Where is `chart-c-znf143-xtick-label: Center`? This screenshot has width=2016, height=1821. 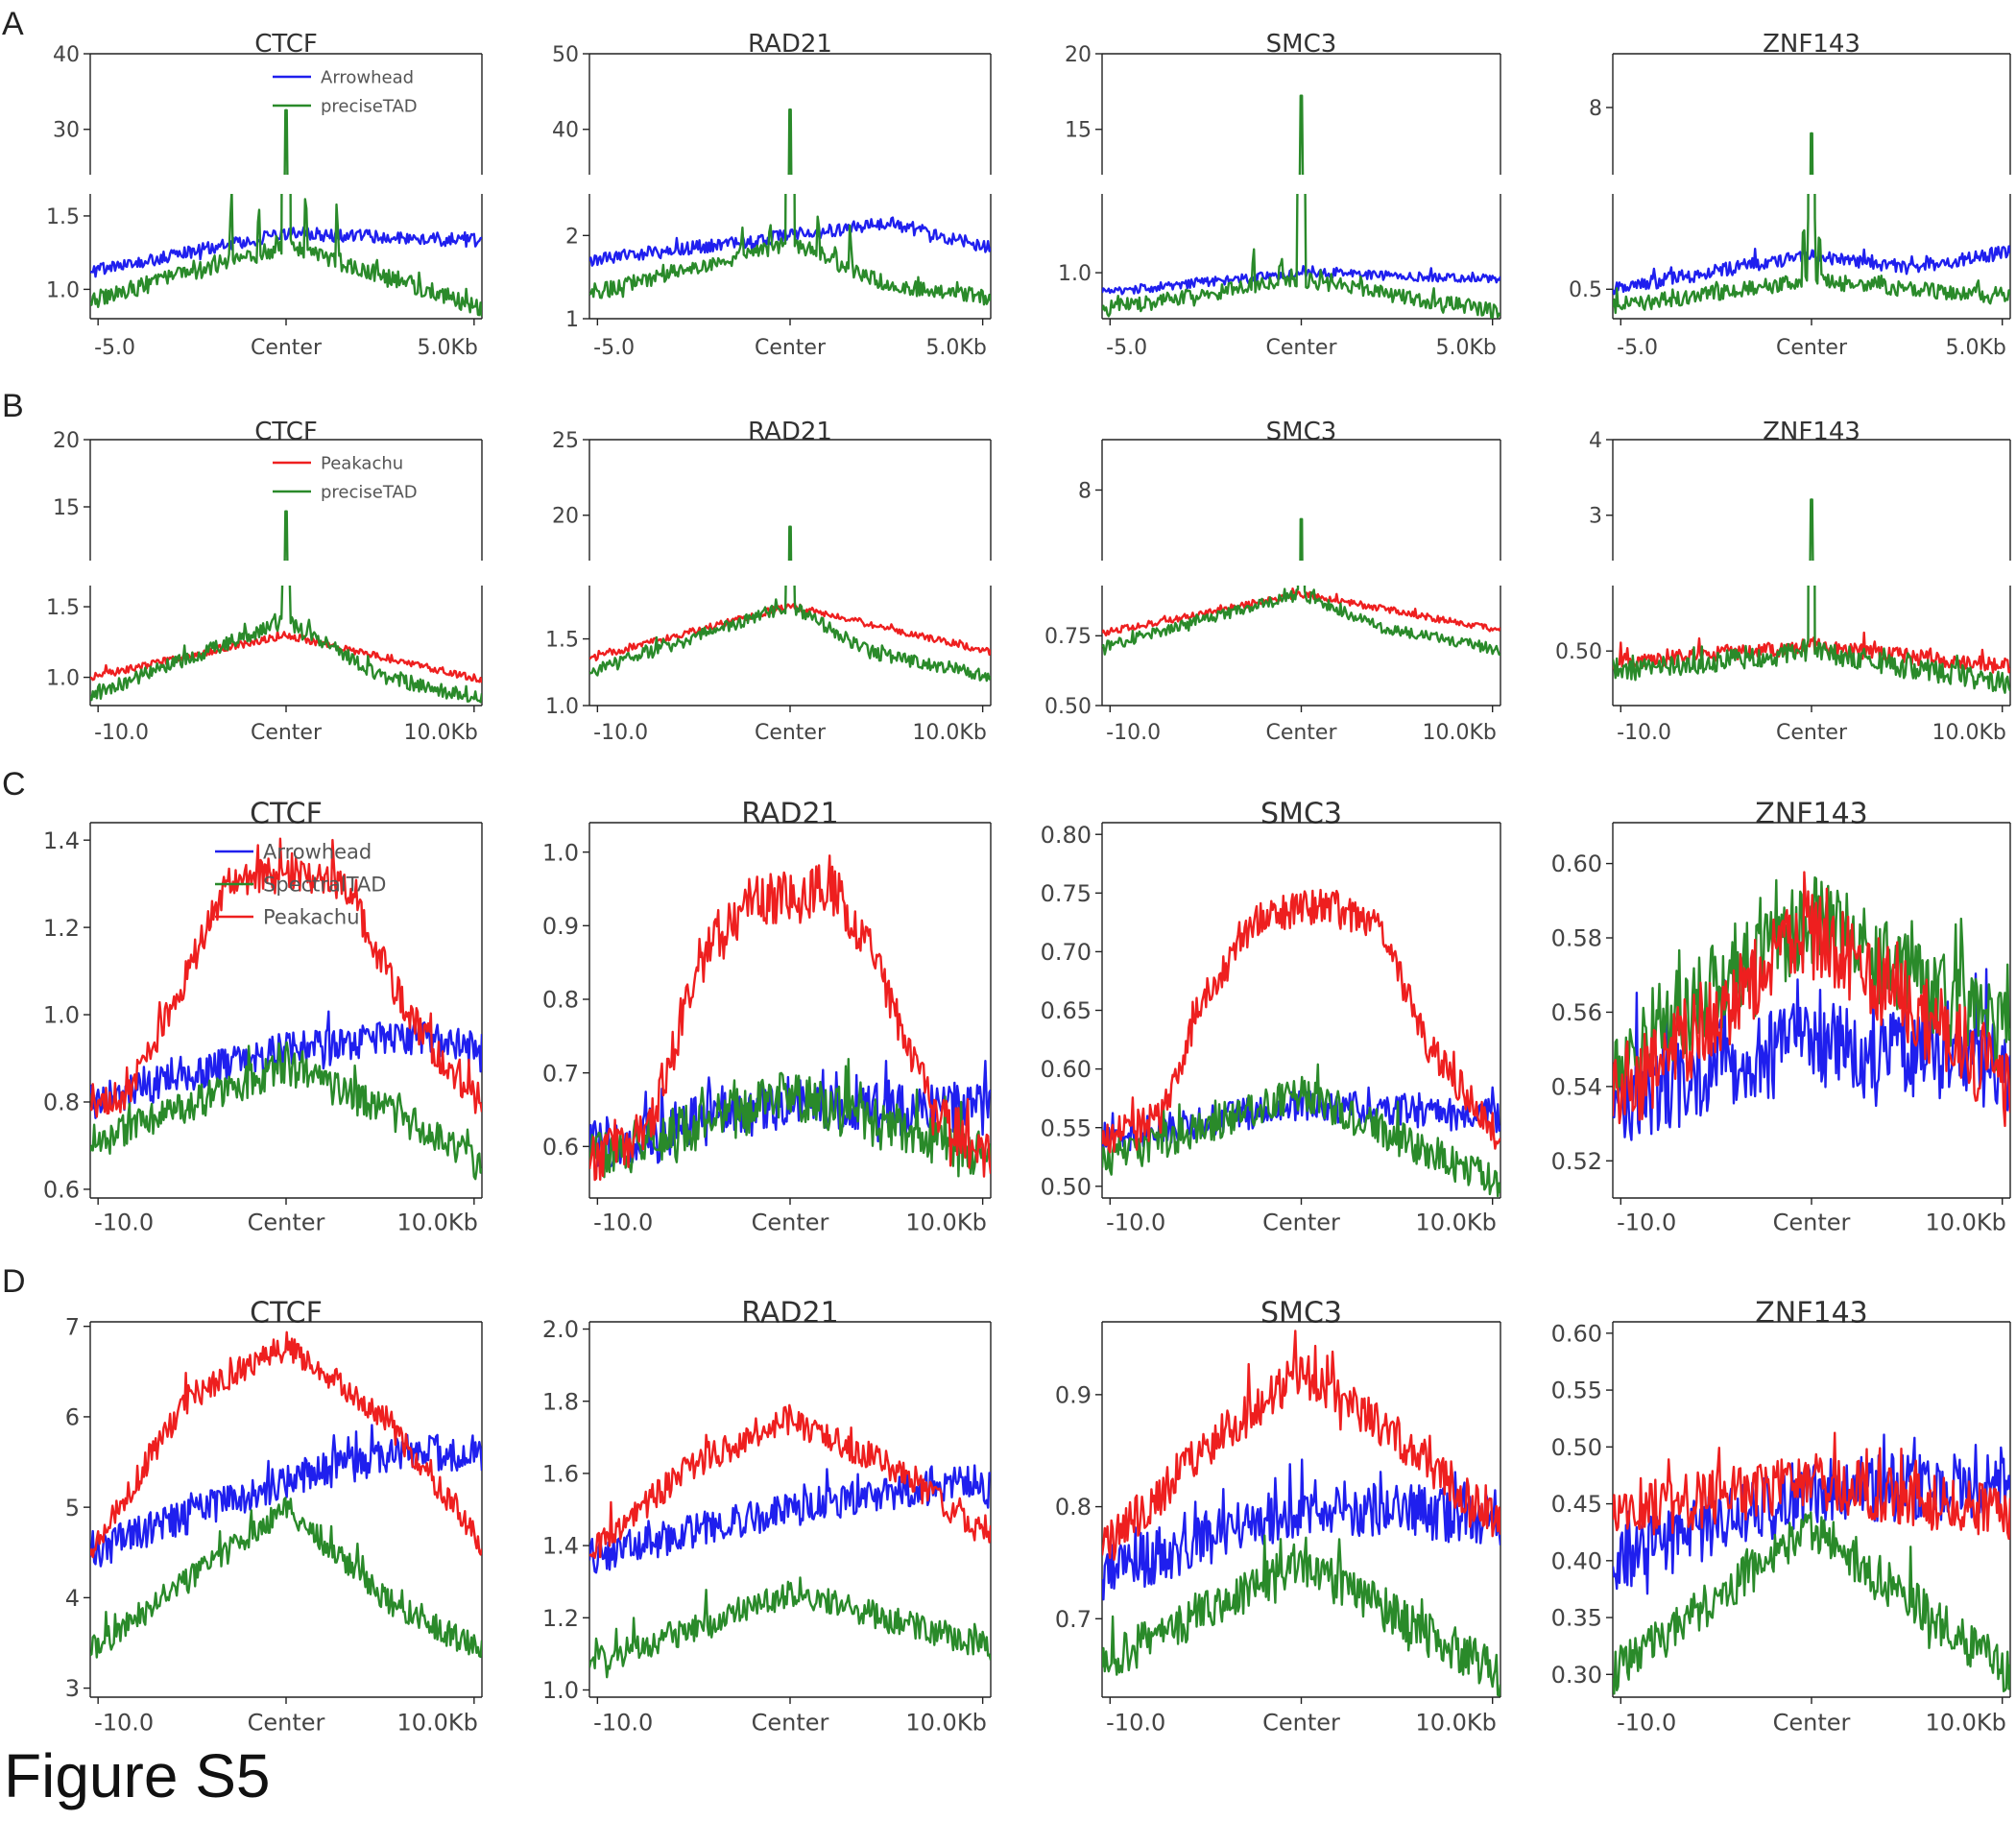 chart-c-znf143-xtick-label: Center is located at coordinates (1812, 1223).